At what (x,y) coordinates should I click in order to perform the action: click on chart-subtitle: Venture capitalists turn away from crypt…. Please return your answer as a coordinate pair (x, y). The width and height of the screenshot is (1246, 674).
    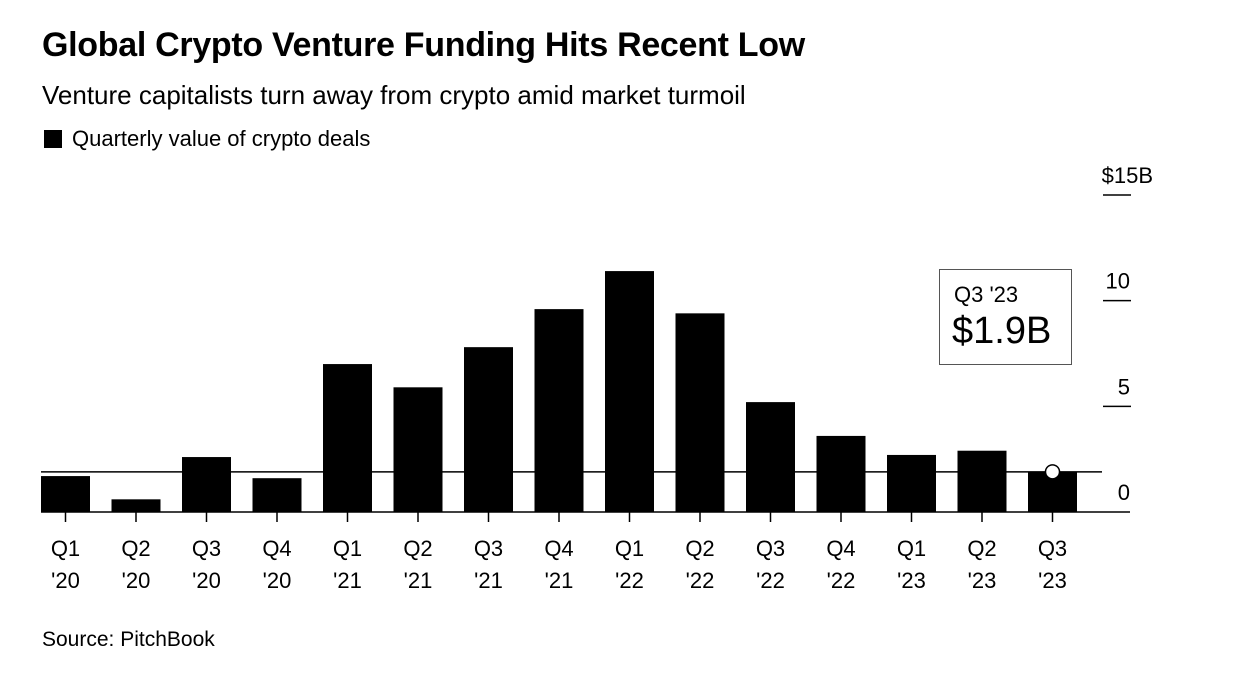
    Looking at the image, I should click on (394, 95).